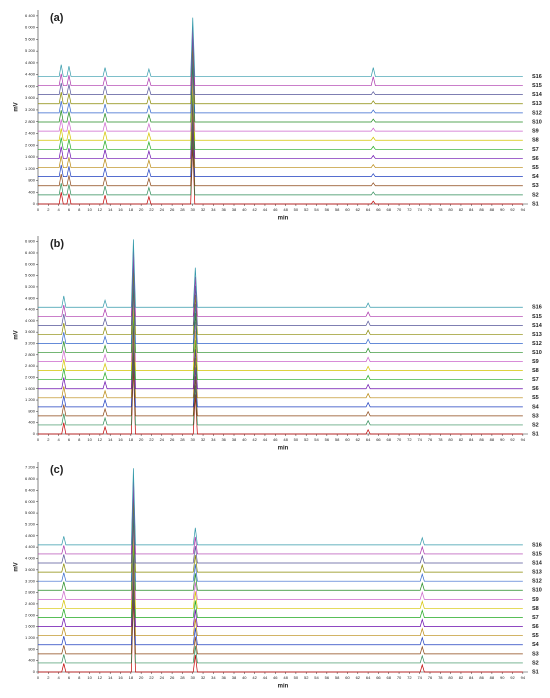  What do you see at coordinates (535, 389) in the screenshot?
I see `series-label: S6` at bounding box center [535, 389].